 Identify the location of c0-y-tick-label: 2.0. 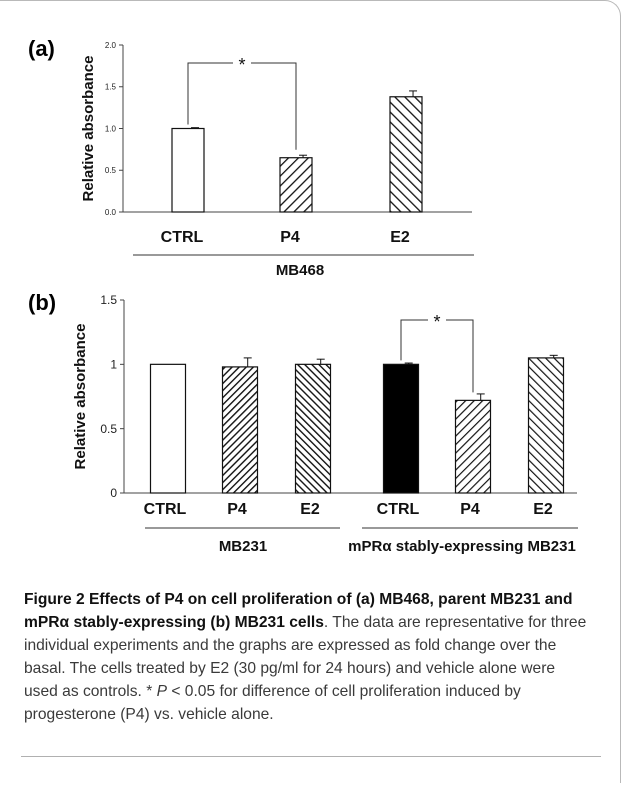
(111, 45).